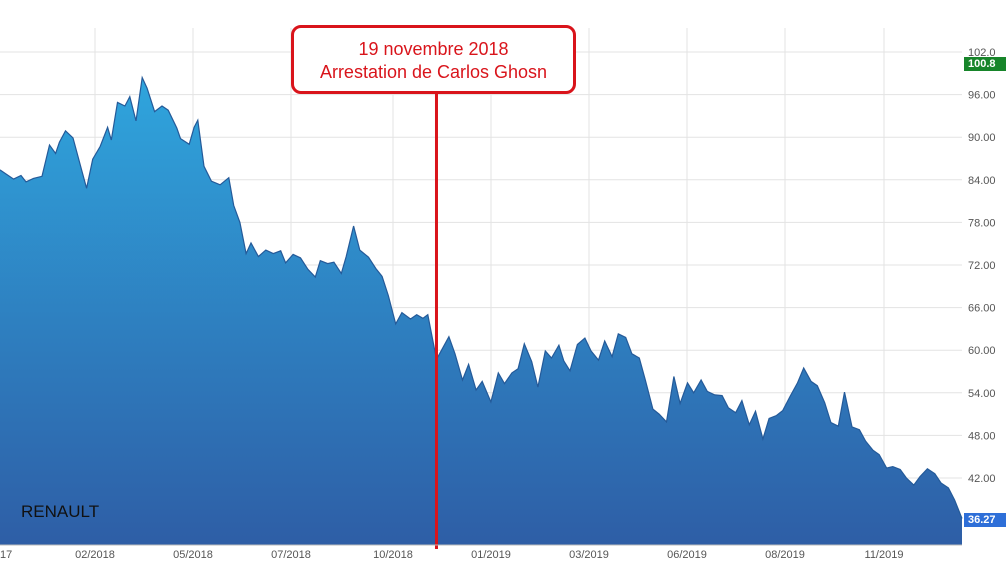 The width and height of the screenshot is (1007, 563). I want to click on y-tick-label: 54.00, so click(982, 394).